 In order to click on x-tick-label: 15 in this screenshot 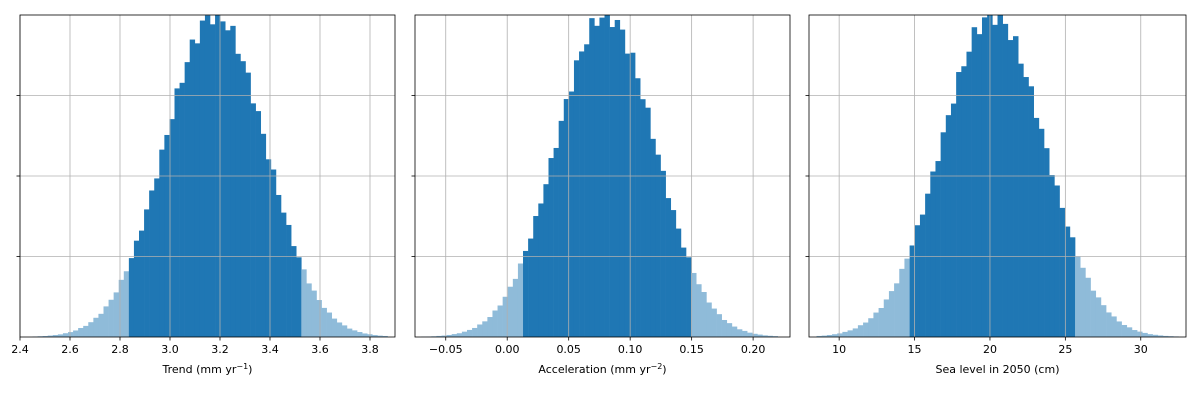, I will do `click(915, 349)`.